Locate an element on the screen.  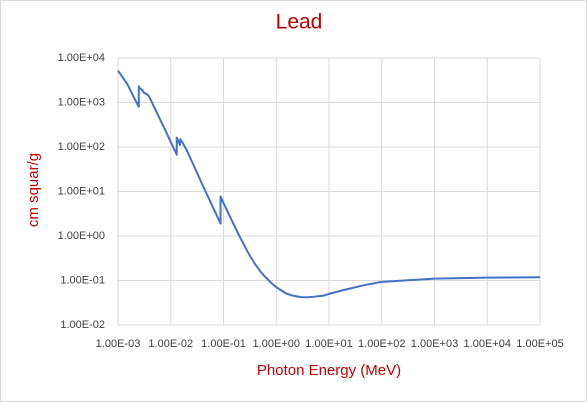
y-tick-label: 1.00E-02 is located at coordinates (82, 325).